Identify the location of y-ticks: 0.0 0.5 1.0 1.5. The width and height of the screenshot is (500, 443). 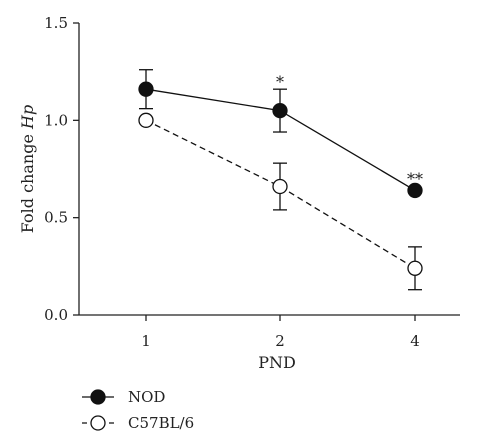
(61, 169).